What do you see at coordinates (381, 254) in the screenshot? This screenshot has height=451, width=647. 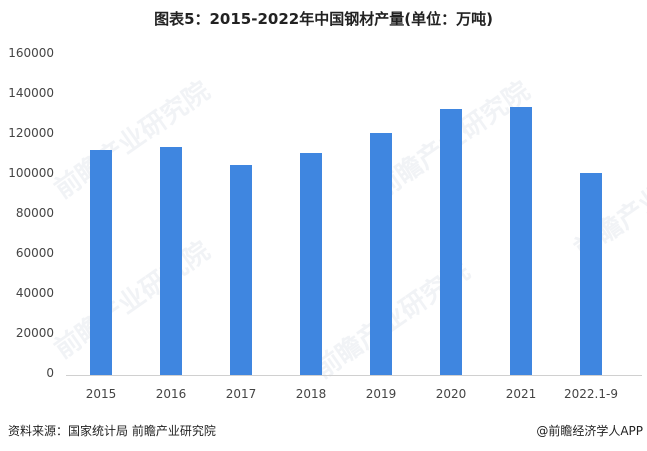 I see `bar-2019` at bounding box center [381, 254].